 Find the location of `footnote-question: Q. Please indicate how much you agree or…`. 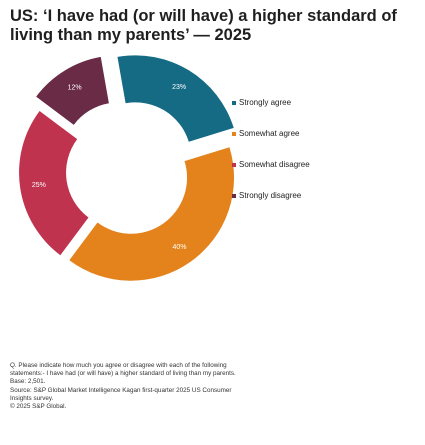

footnote-question: Q. Please indicate how much you agree or… is located at coordinates (118, 365).